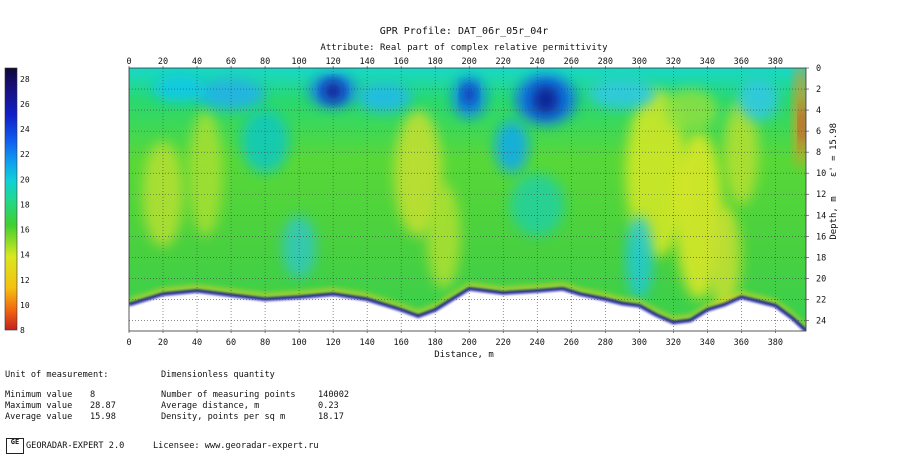  What do you see at coordinates (639, 343) in the screenshot?
I see `x-tick-label-bottom: 300` at bounding box center [639, 343].